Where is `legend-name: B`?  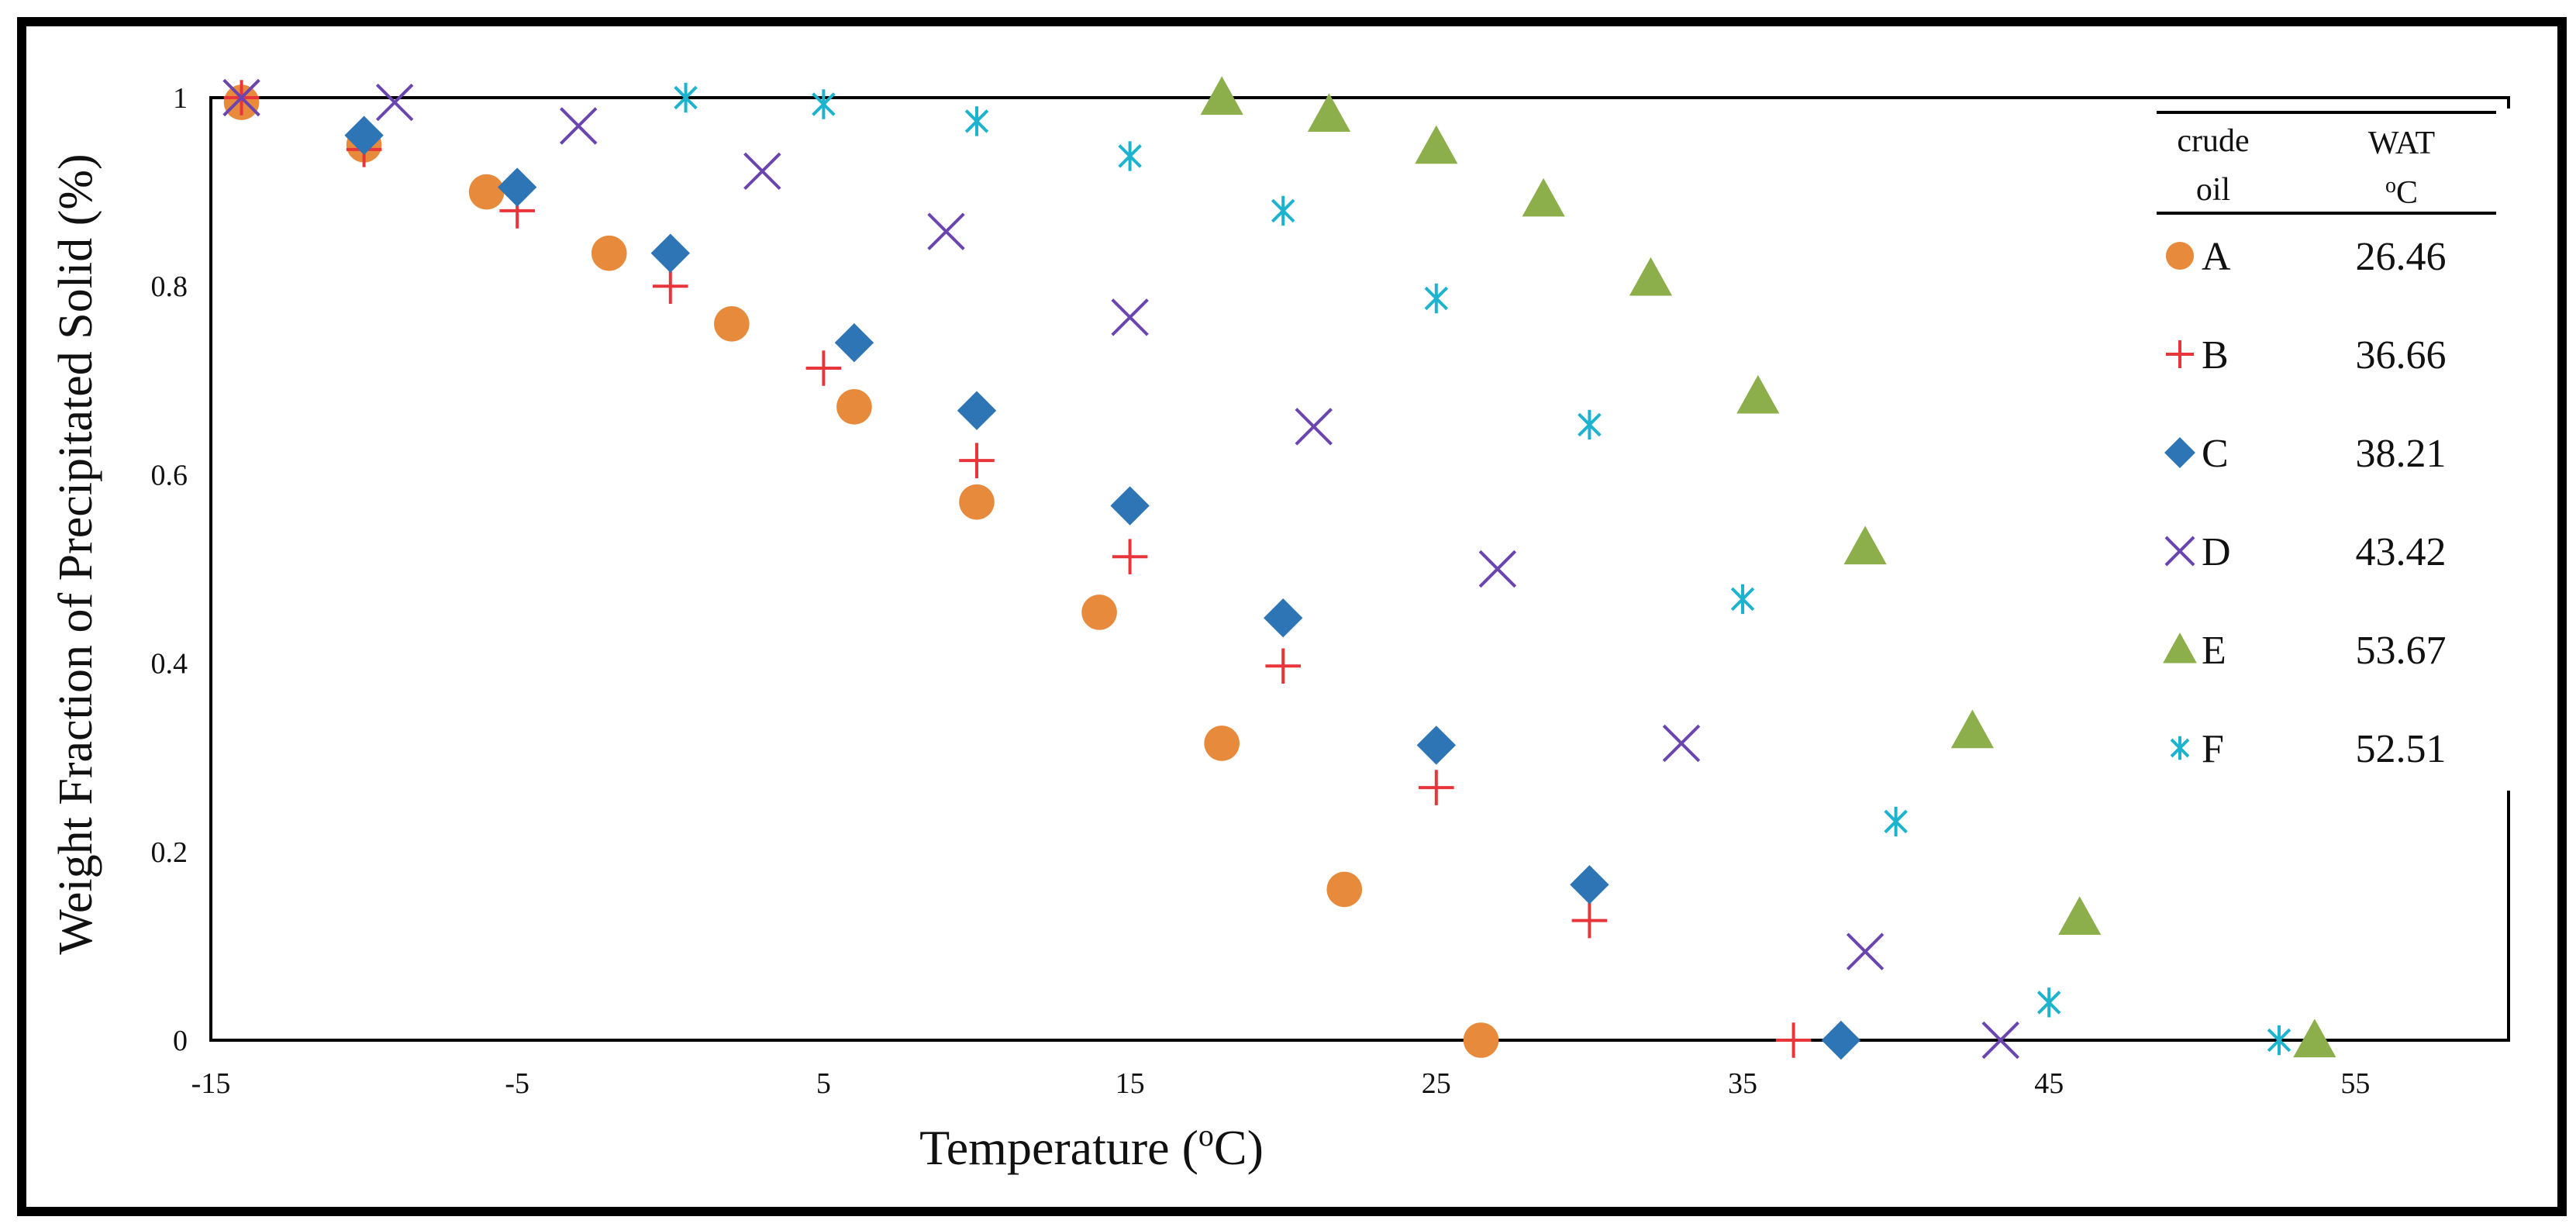
legend-name: B is located at coordinates (2215, 355).